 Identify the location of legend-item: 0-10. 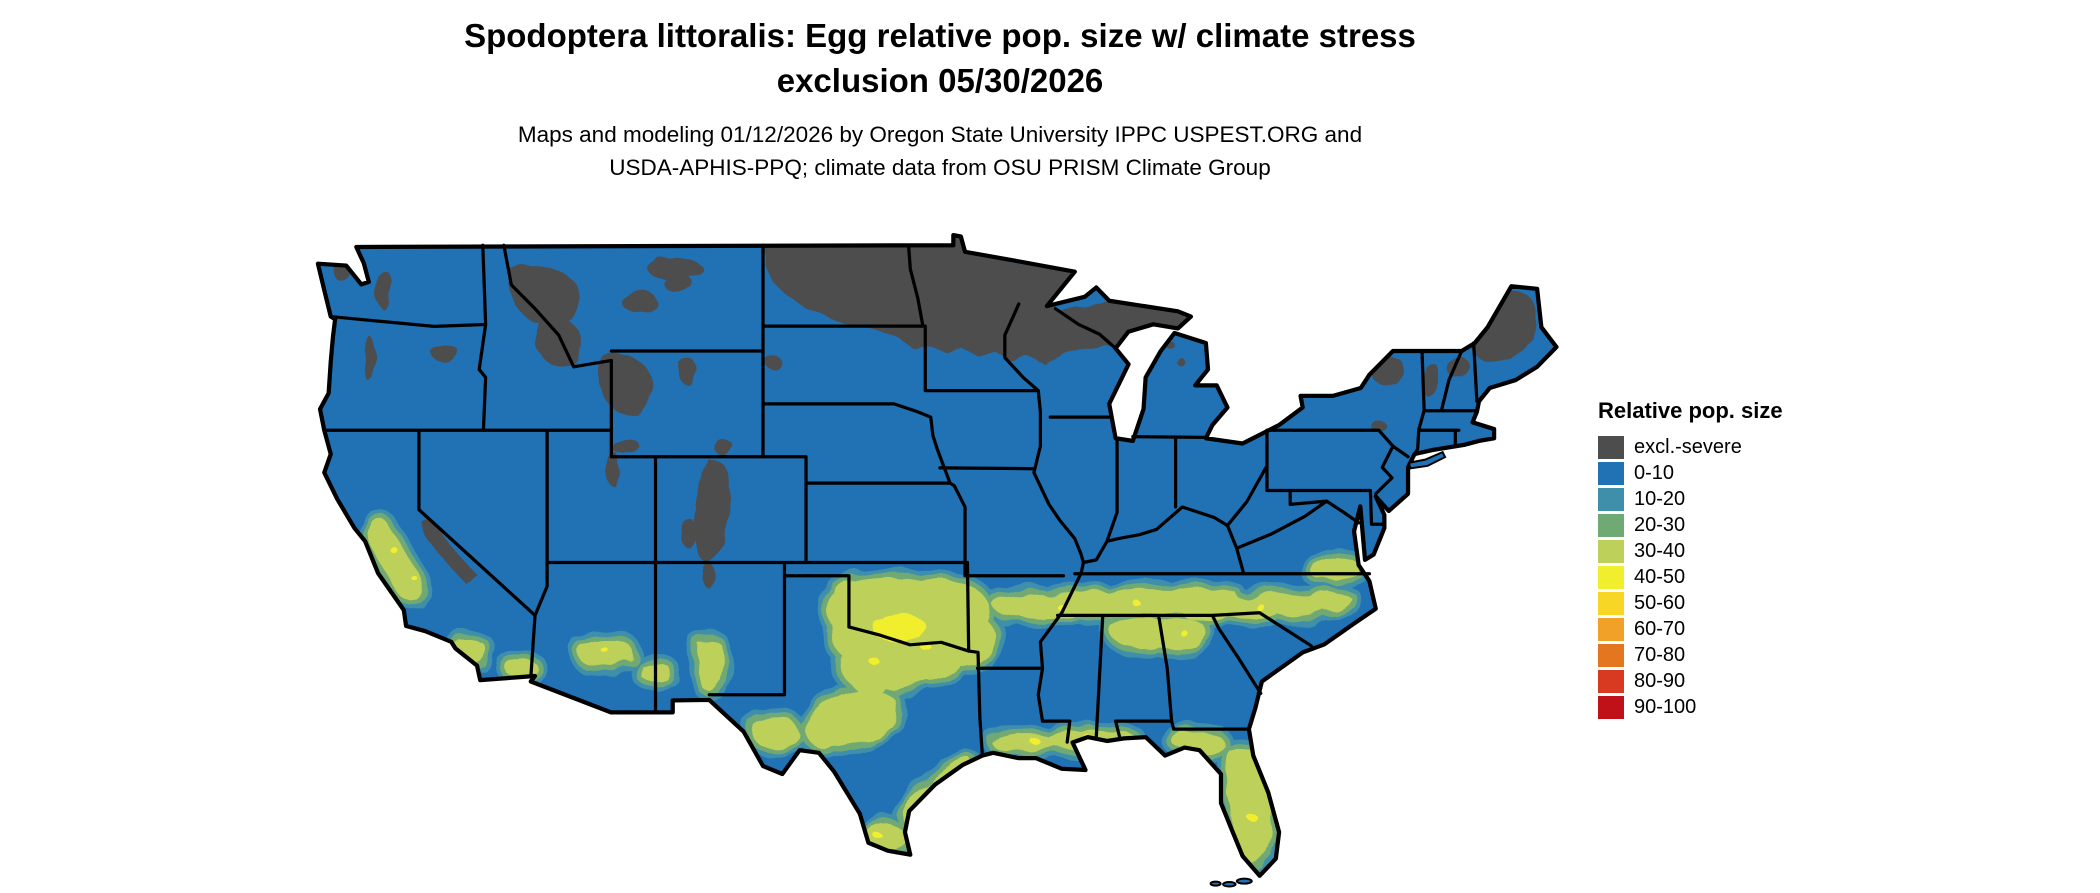
(1728, 473).